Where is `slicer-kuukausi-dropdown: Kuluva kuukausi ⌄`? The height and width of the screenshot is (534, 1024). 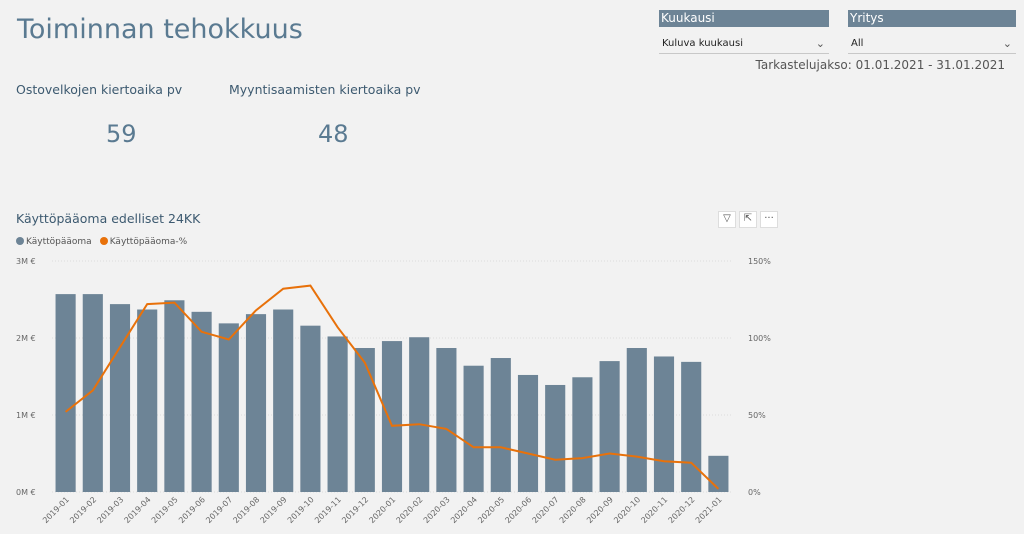 slicer-kuukausi-dropdown: Kuluva kuukausi ⌄ is located at coordinates (744, 44).